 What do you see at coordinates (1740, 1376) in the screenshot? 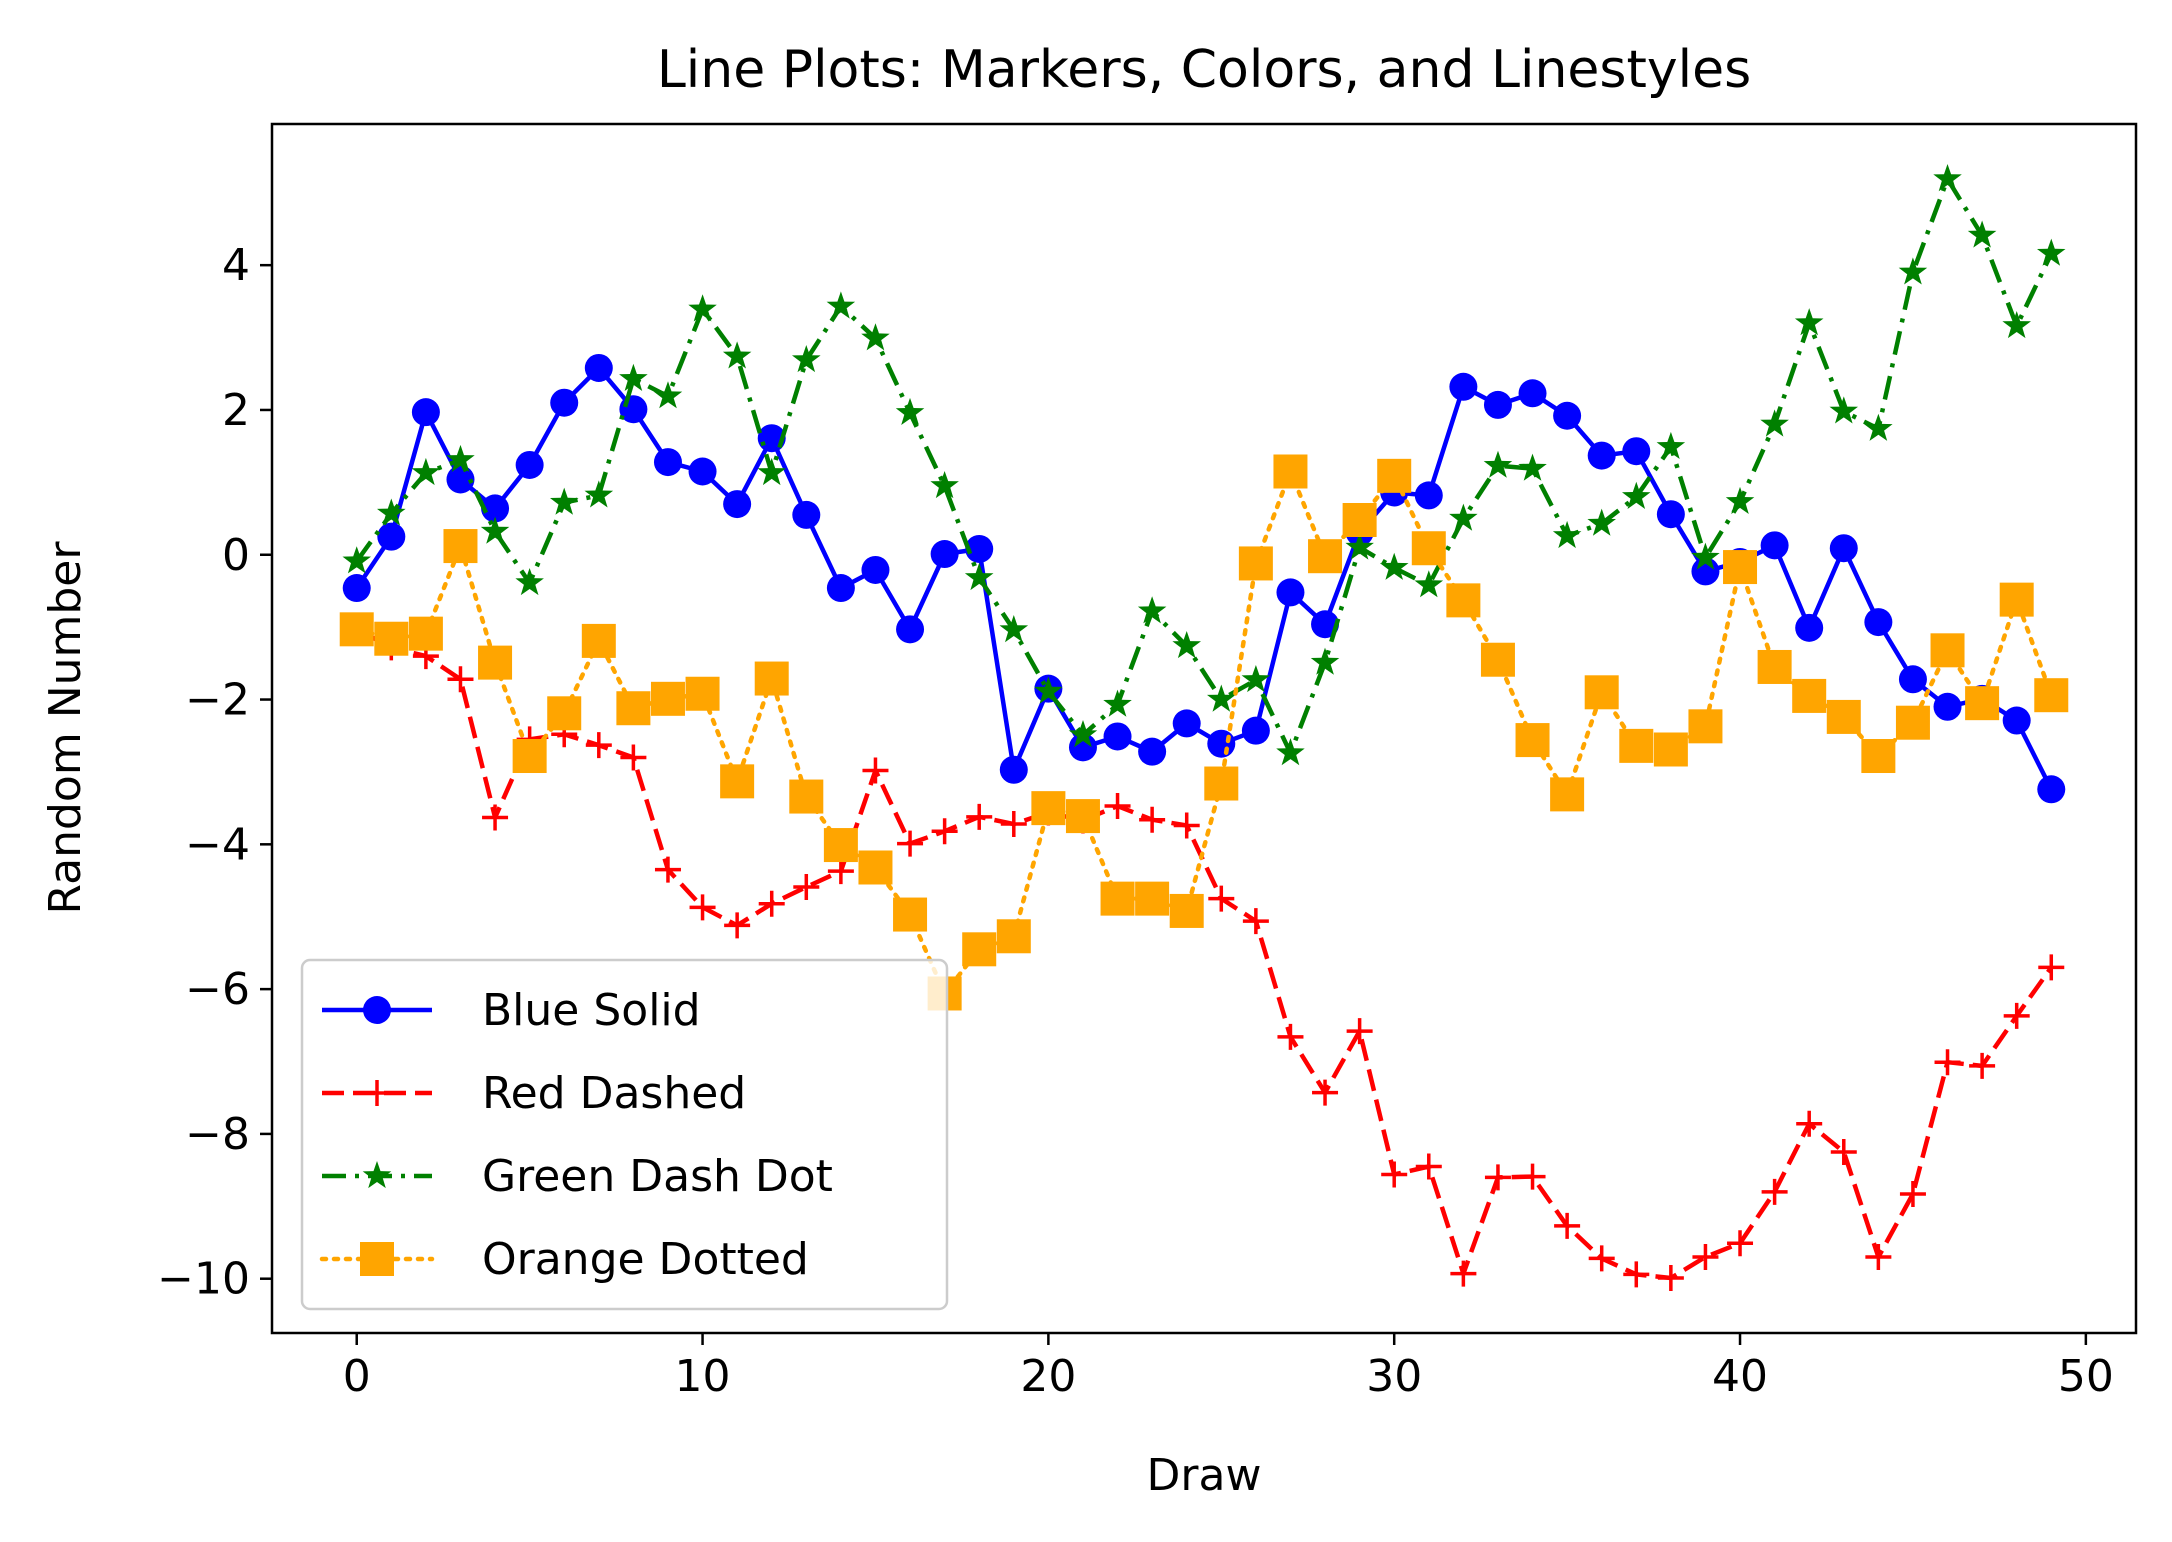
I see `x-tick-label: 40` at bounding box center [1740, 1376].